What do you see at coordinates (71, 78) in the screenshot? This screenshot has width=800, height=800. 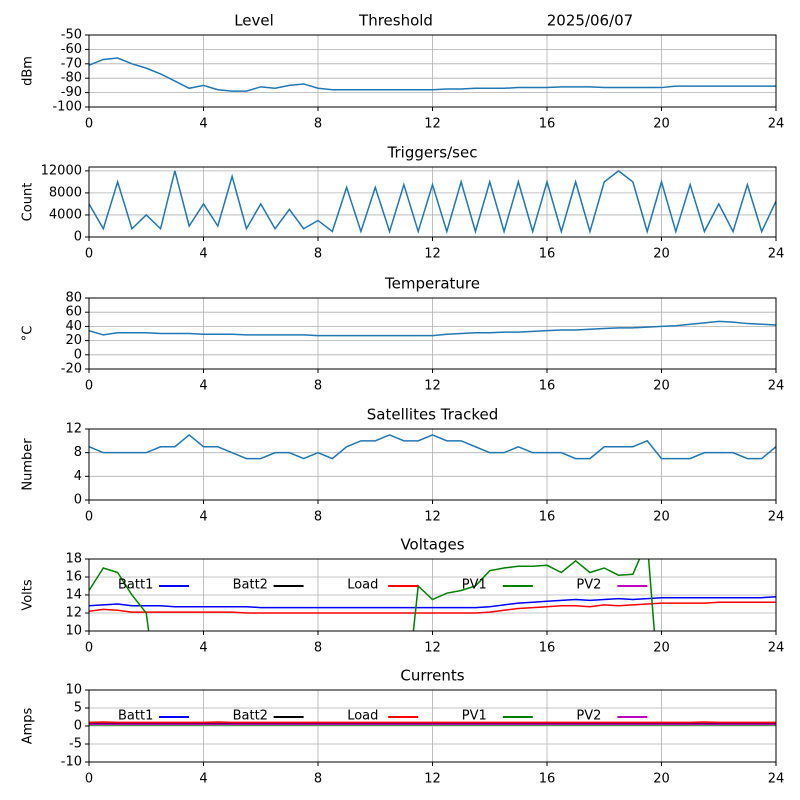 I see `y-tick-label: -80` at bounding box center [71, 78].